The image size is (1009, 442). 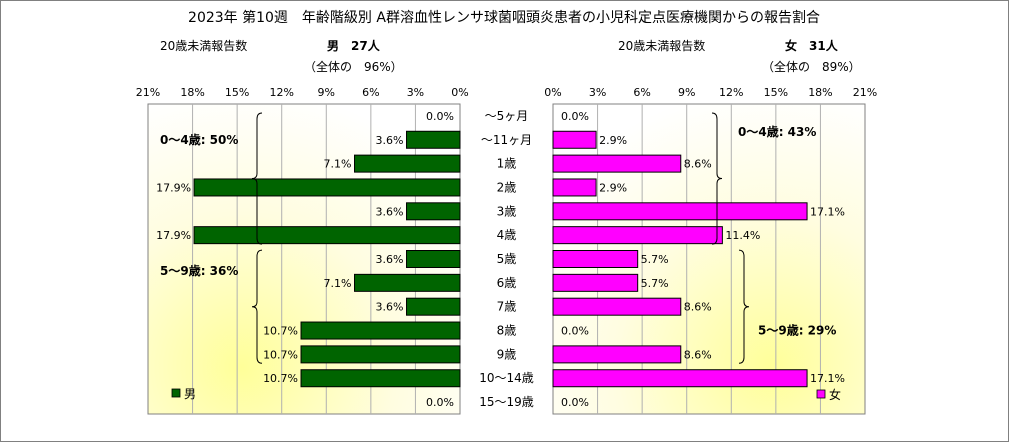 I want to click on female-legend: 女, so click(x=828, y=394).